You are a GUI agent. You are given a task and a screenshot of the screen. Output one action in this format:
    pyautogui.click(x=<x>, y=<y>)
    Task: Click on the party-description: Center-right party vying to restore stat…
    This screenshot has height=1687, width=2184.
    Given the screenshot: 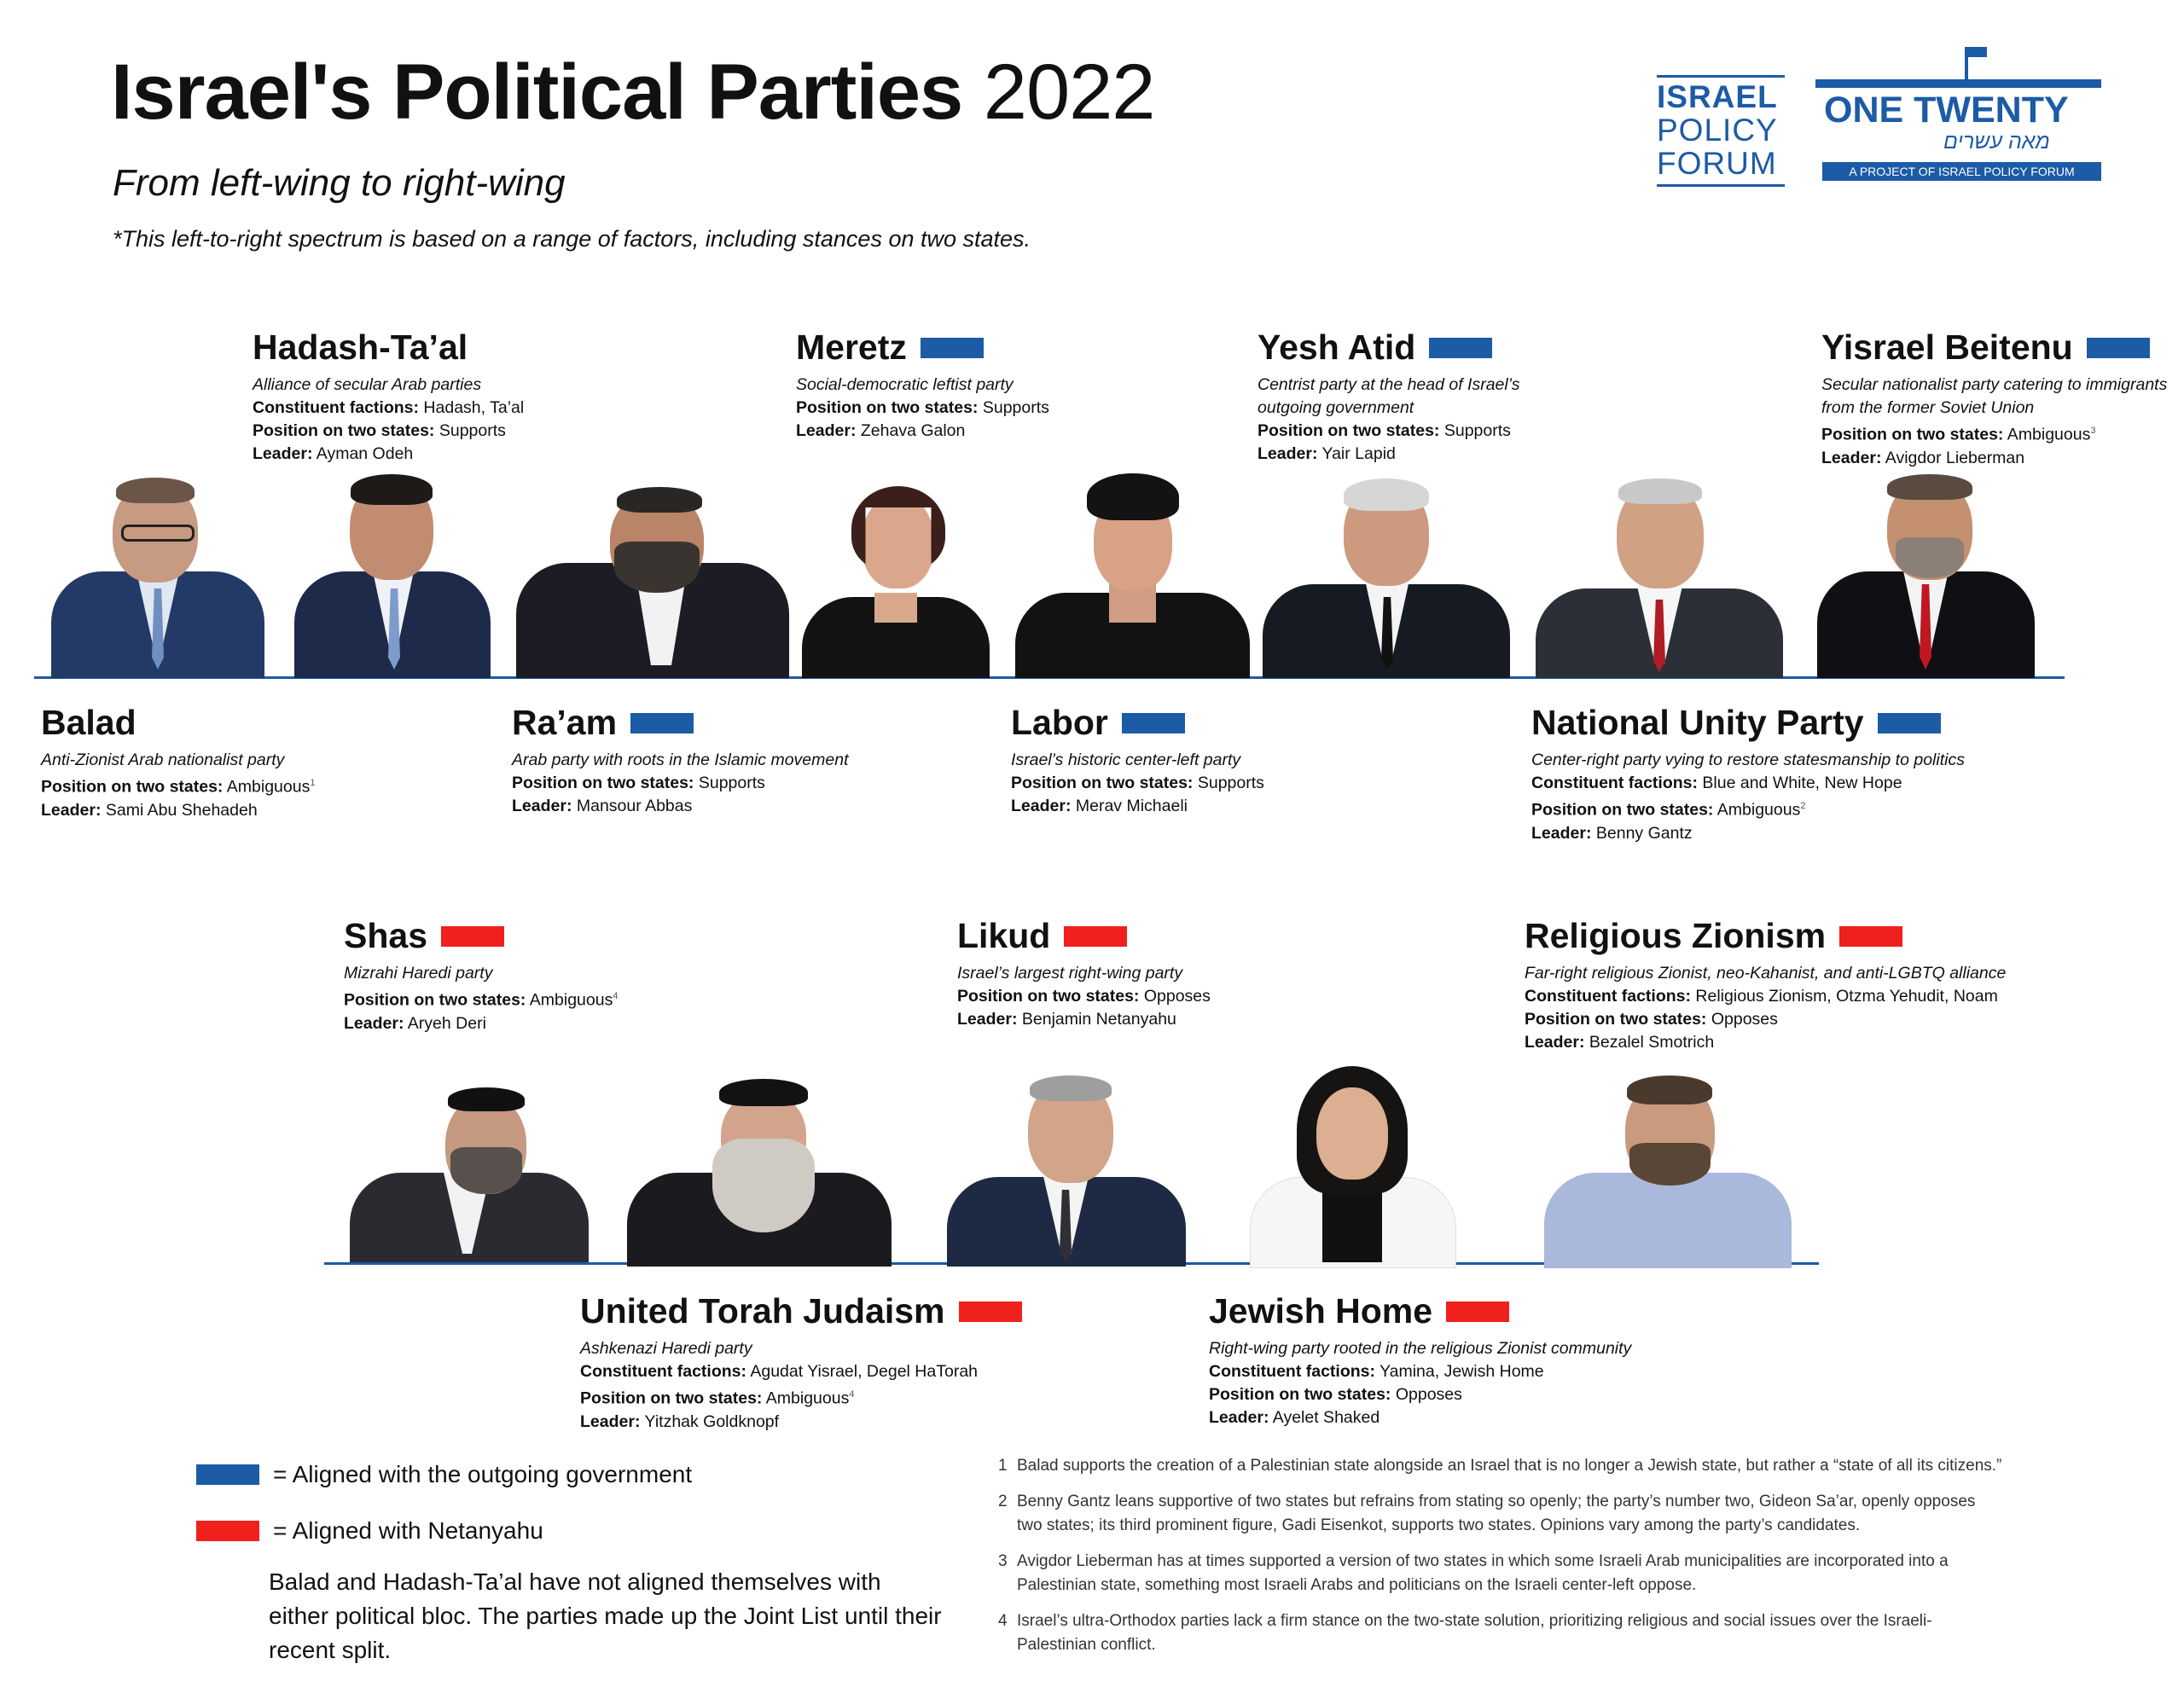 What is the action you would take?
    pyautogui.click(x=1748, y=760)
    